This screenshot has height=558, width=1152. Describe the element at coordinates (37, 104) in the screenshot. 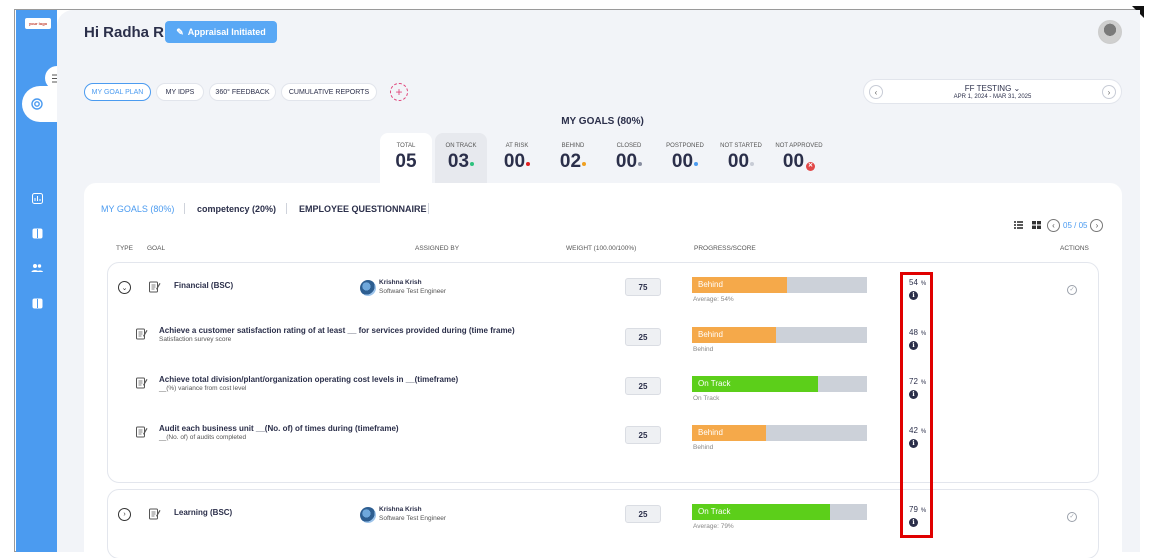

I see `goals-target-icon` at that location.